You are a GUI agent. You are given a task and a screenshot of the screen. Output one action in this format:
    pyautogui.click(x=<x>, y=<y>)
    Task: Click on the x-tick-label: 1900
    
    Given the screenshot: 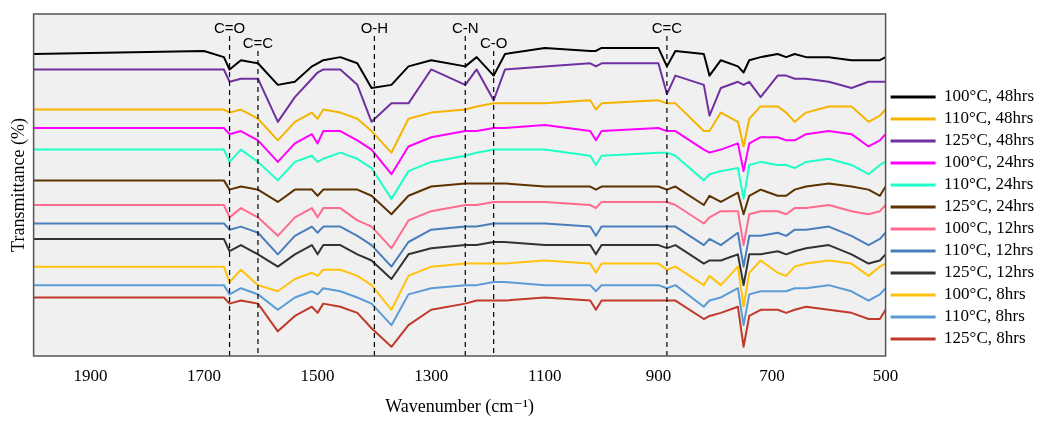 What is the action you would take?
    pyautogui.click(x=90, y=375)
    